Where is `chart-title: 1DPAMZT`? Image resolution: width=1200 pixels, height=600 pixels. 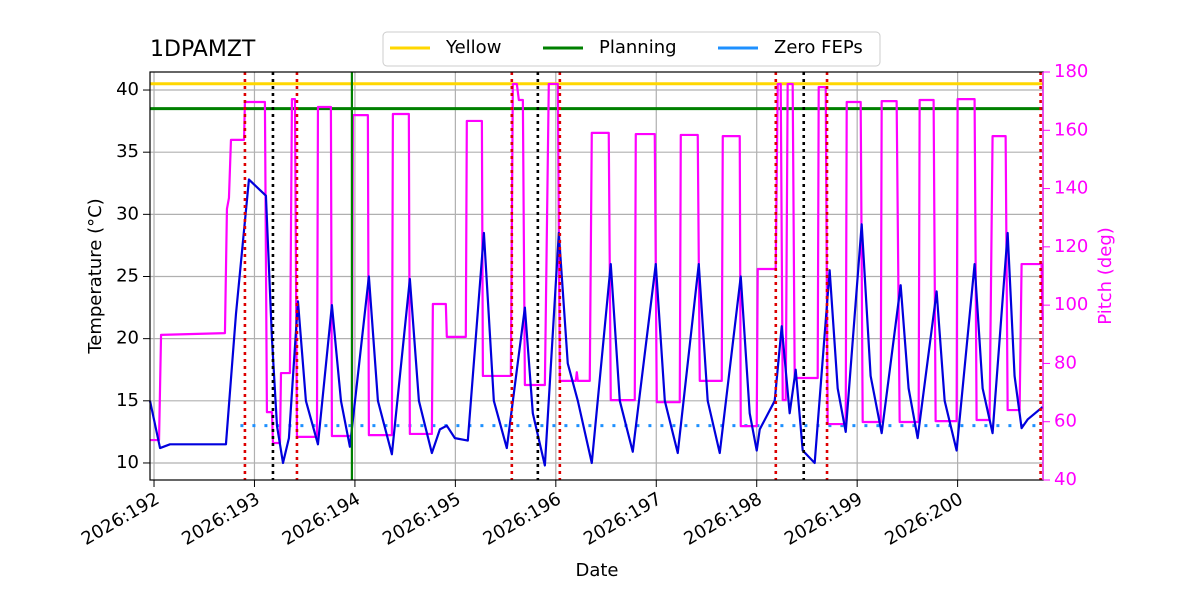
chart-title: 1DPAMZT is located at coordinates (203, 49).